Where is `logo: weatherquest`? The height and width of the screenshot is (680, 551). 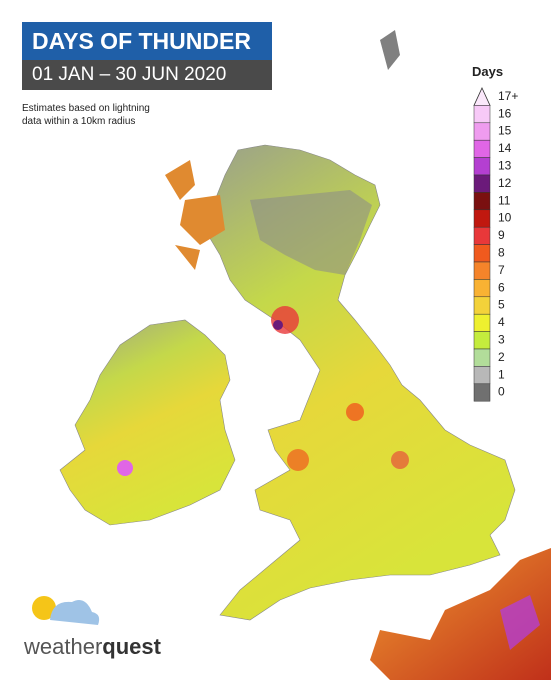
logo: weatherquest is located at coordinates (92, 647).